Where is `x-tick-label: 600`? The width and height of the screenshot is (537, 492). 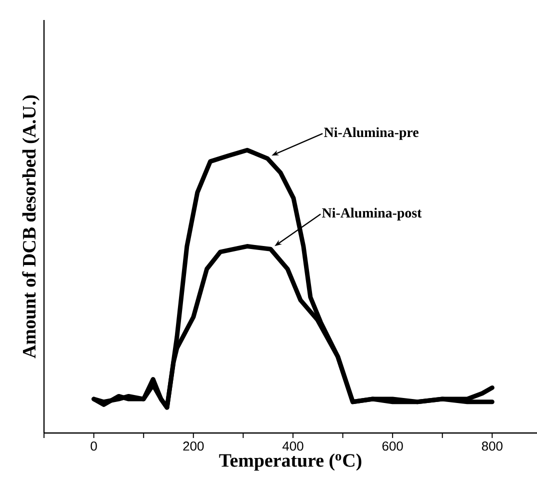 x-tick-label: 600 is located at coordinates (392, 446).